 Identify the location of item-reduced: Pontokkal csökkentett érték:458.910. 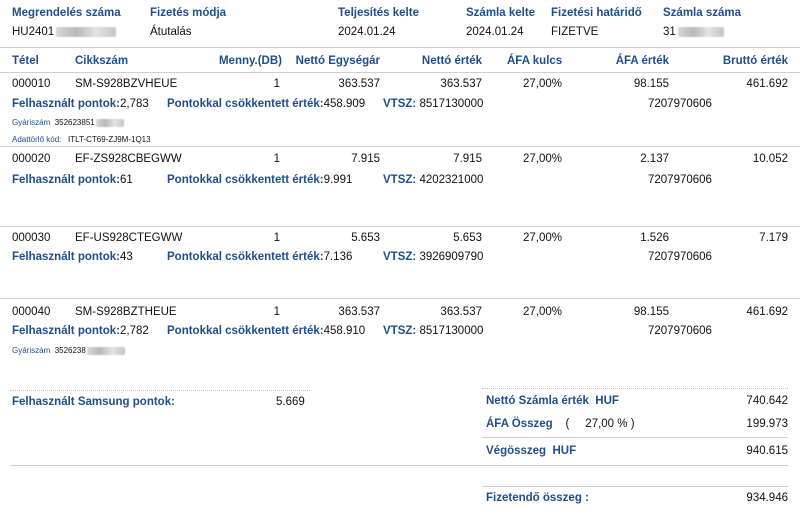
(266, 331).